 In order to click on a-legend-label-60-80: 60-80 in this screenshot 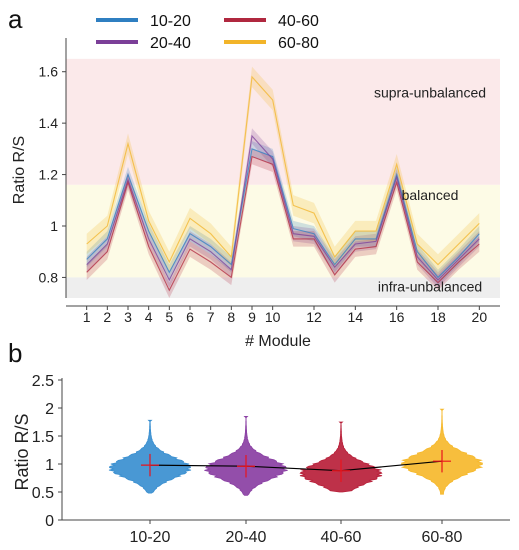, I will do `click(298, 43)`.